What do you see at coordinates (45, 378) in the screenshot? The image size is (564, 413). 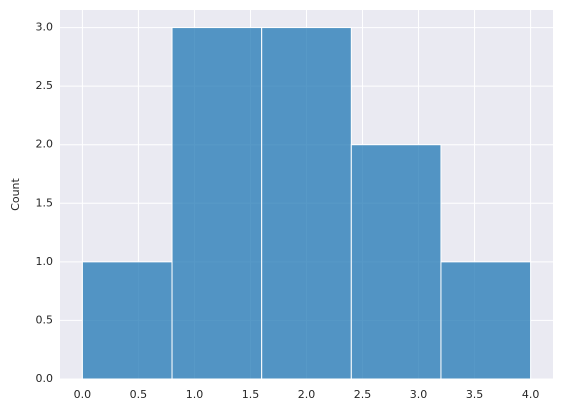 I see `y-tick-label: 0.0` at bounding box center [45, 378].